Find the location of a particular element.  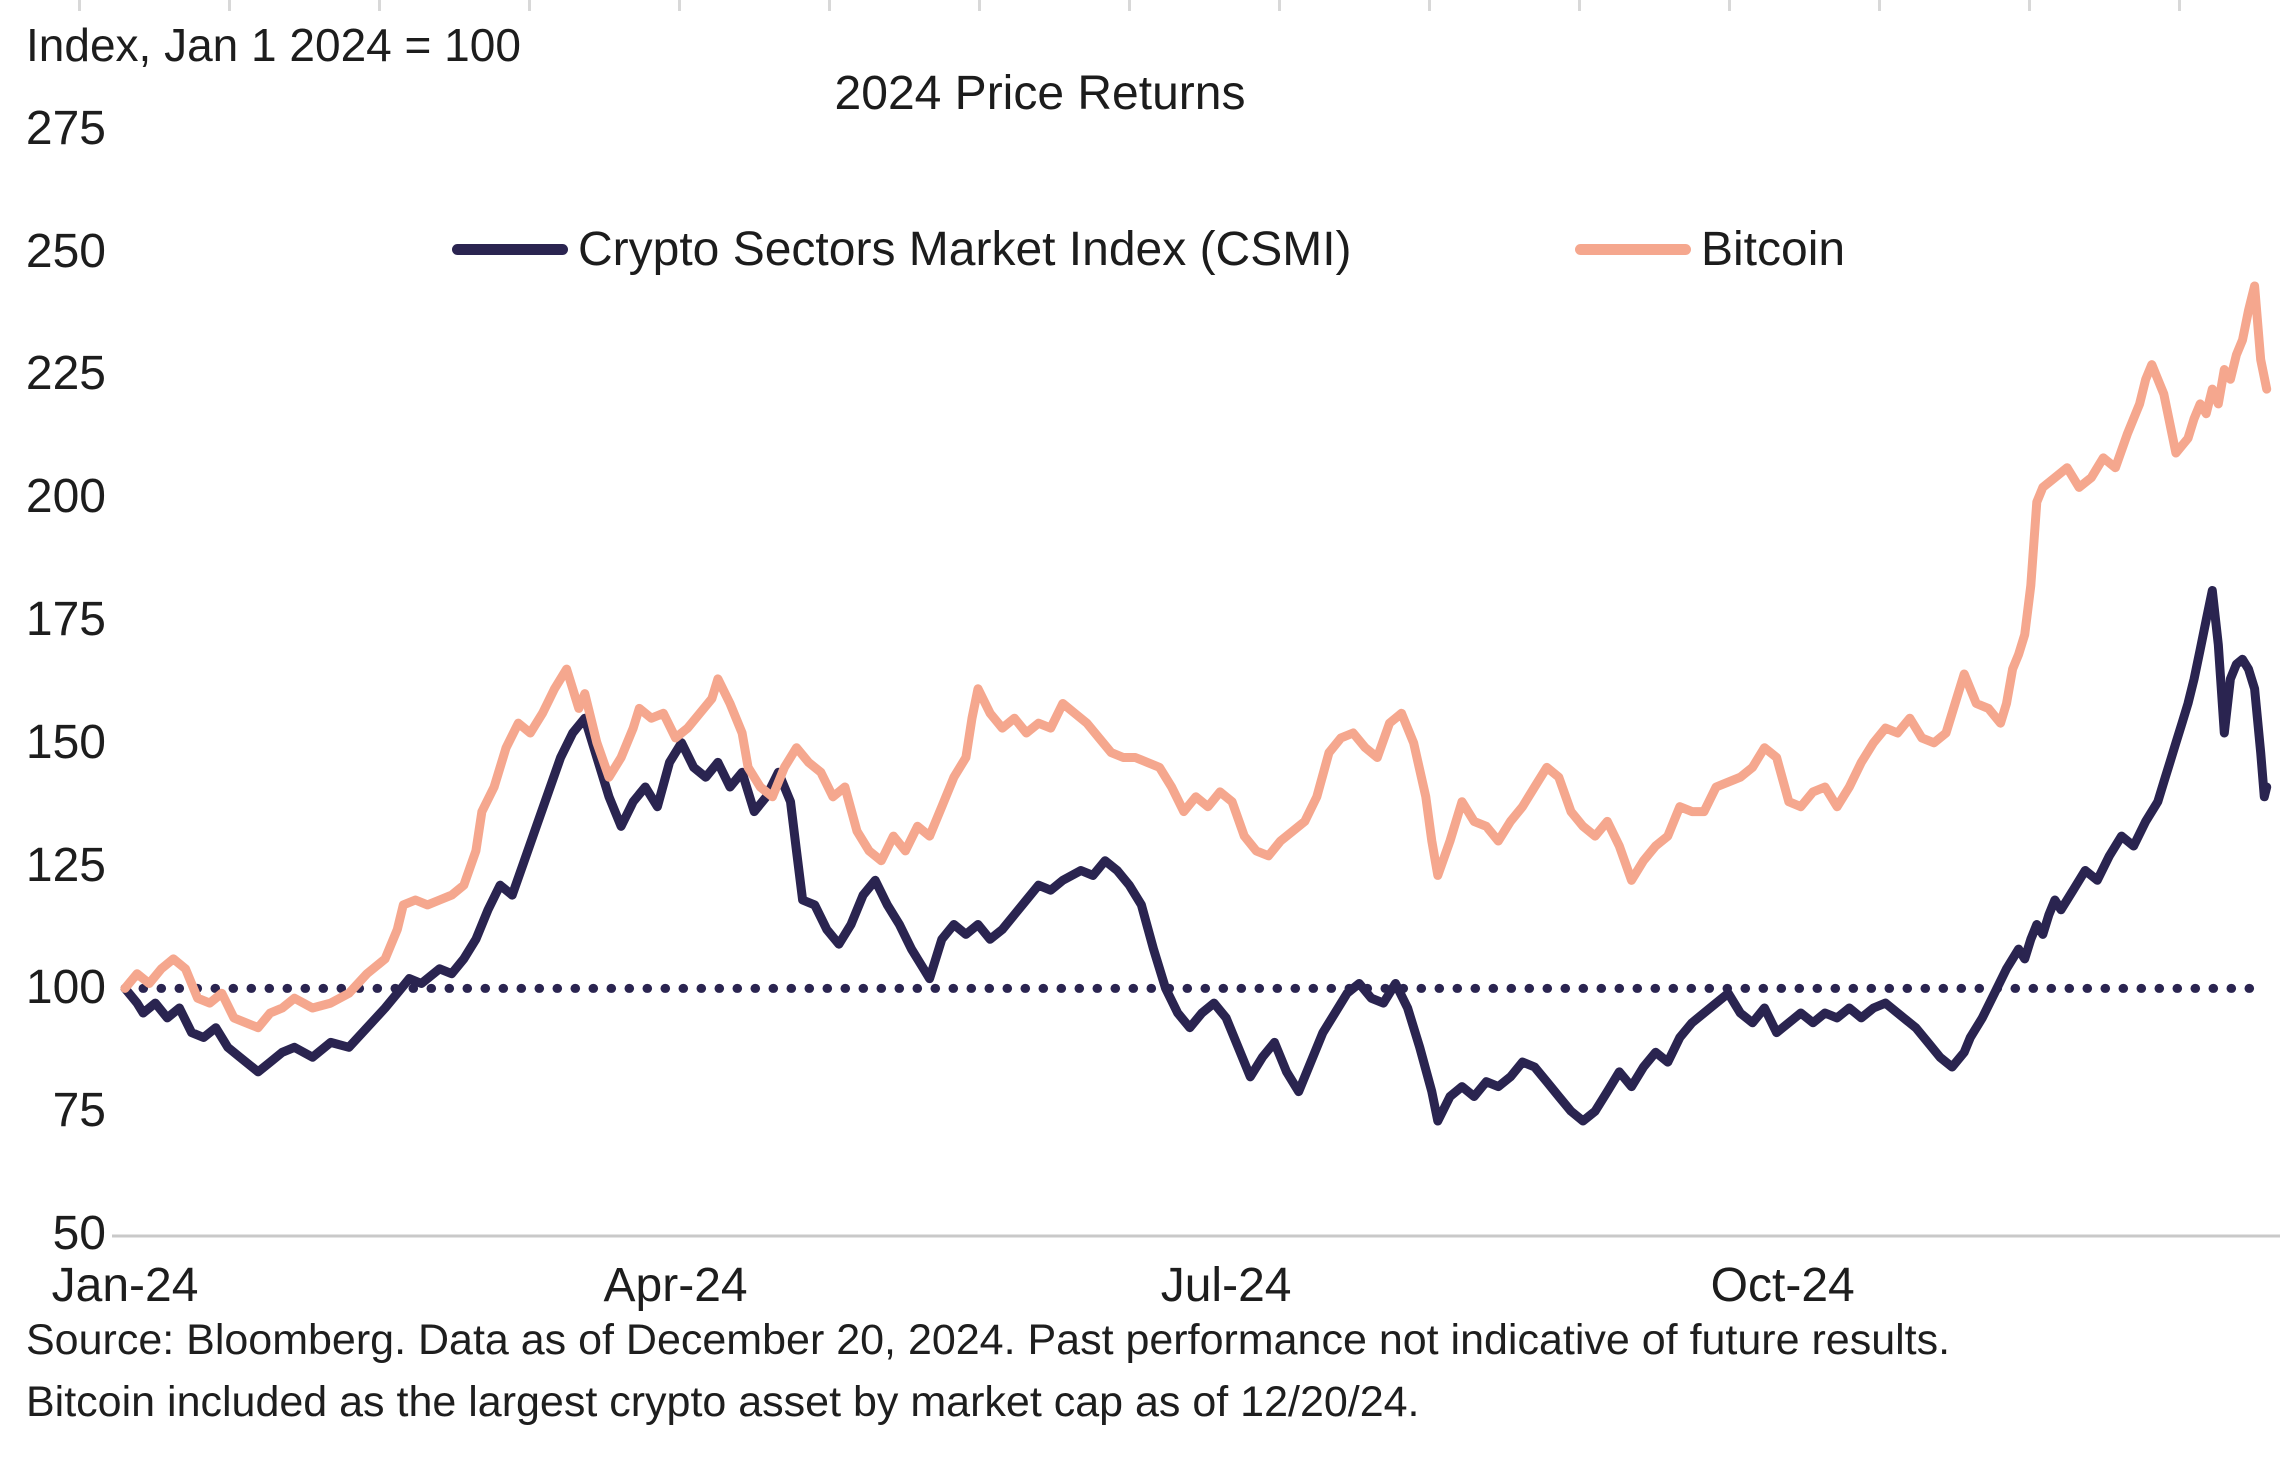

y-tick-label: 150 is located at coordinates (65, 742).